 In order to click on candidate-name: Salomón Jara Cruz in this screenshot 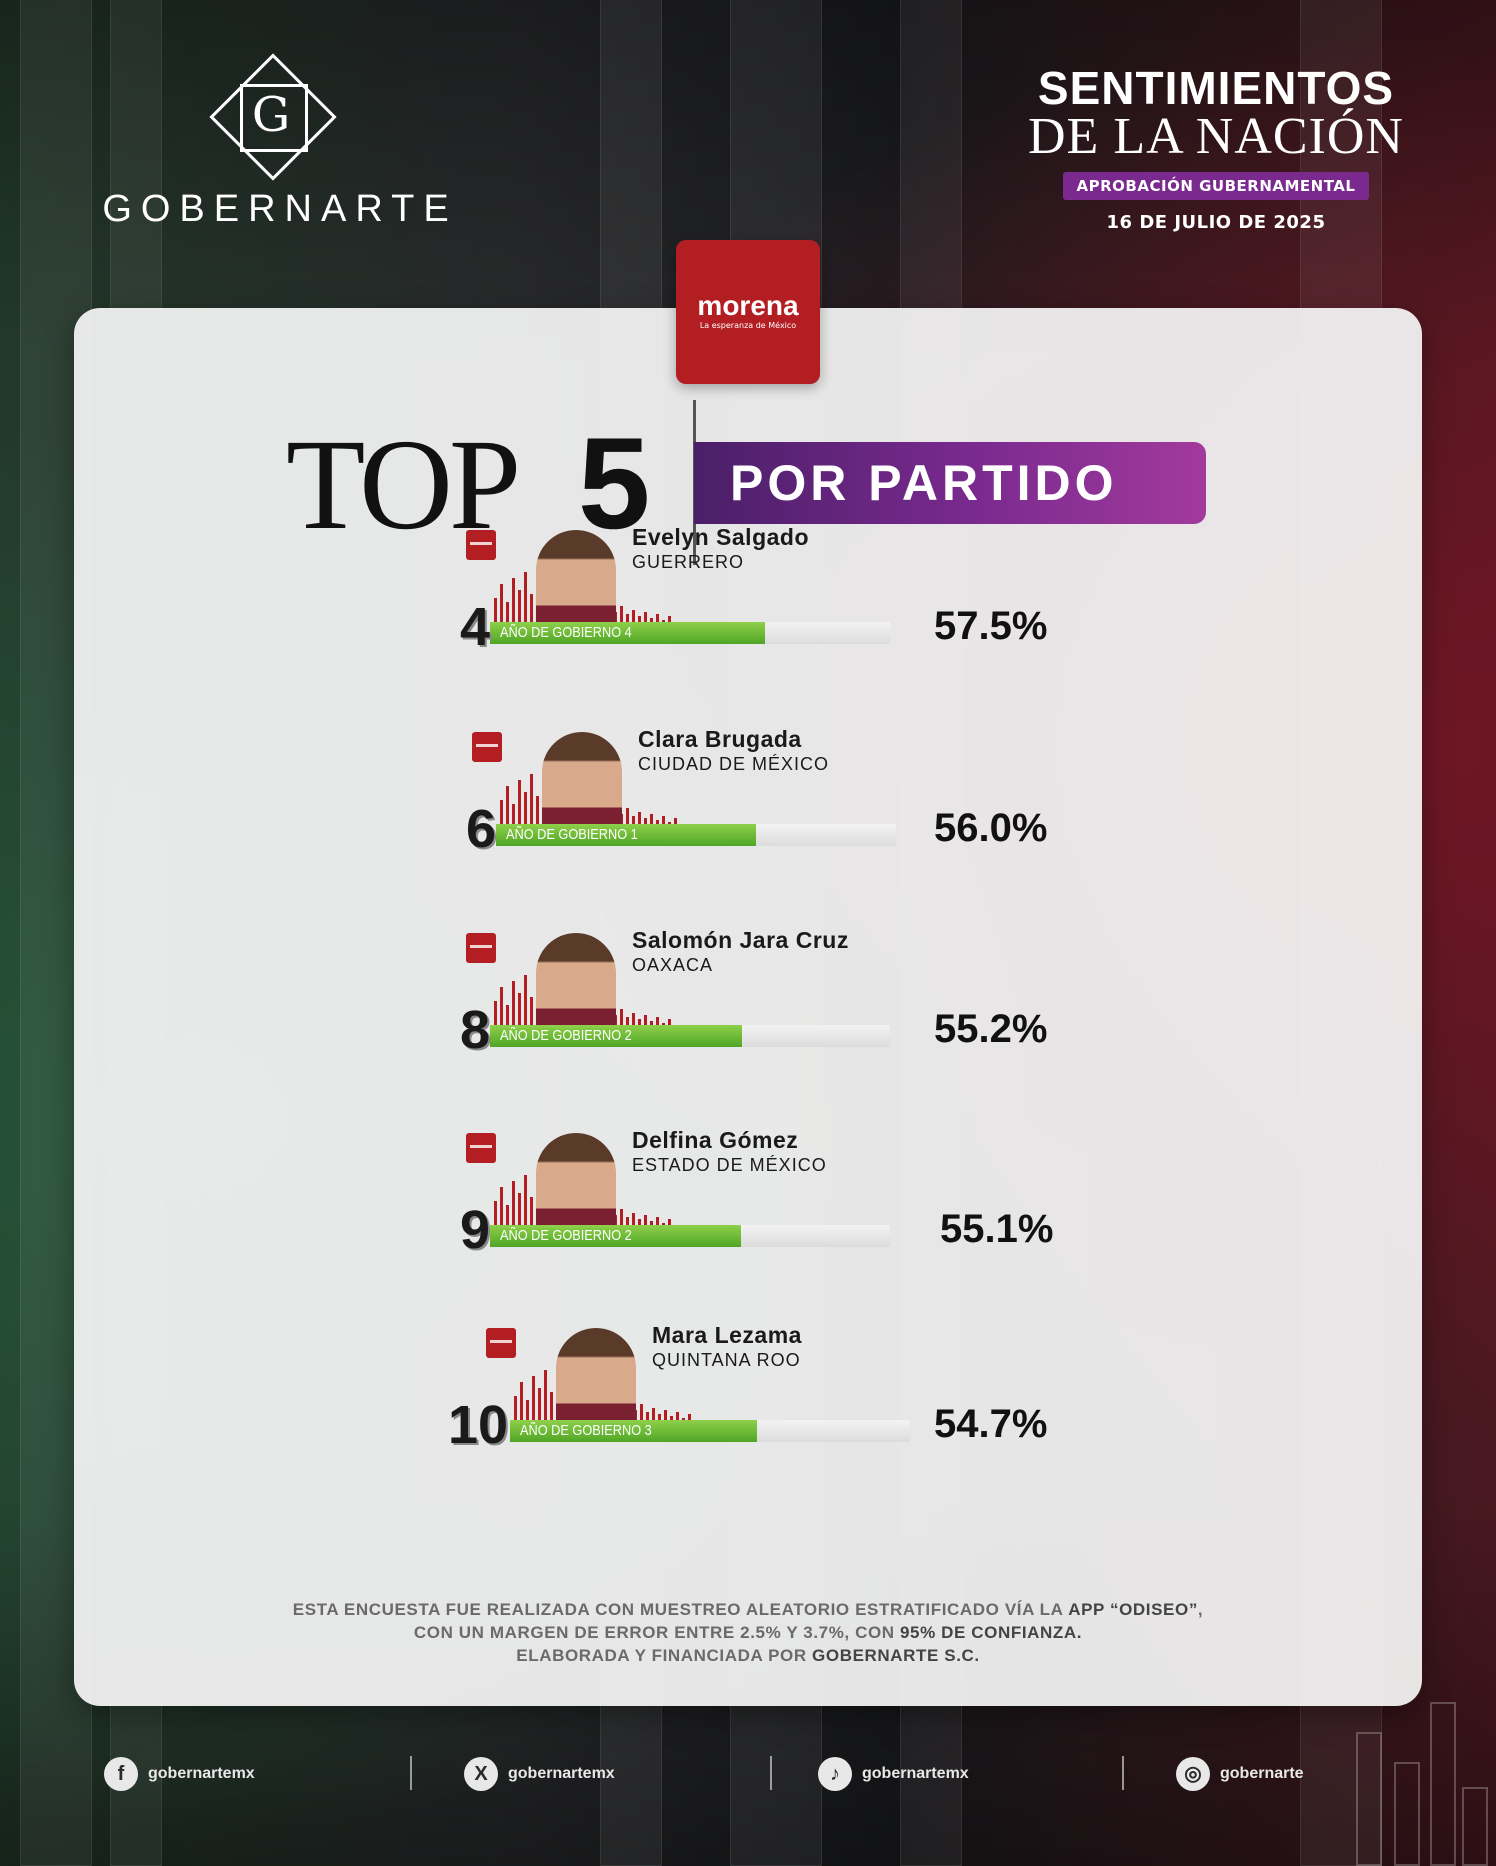, I will do `click(740, 940)`.